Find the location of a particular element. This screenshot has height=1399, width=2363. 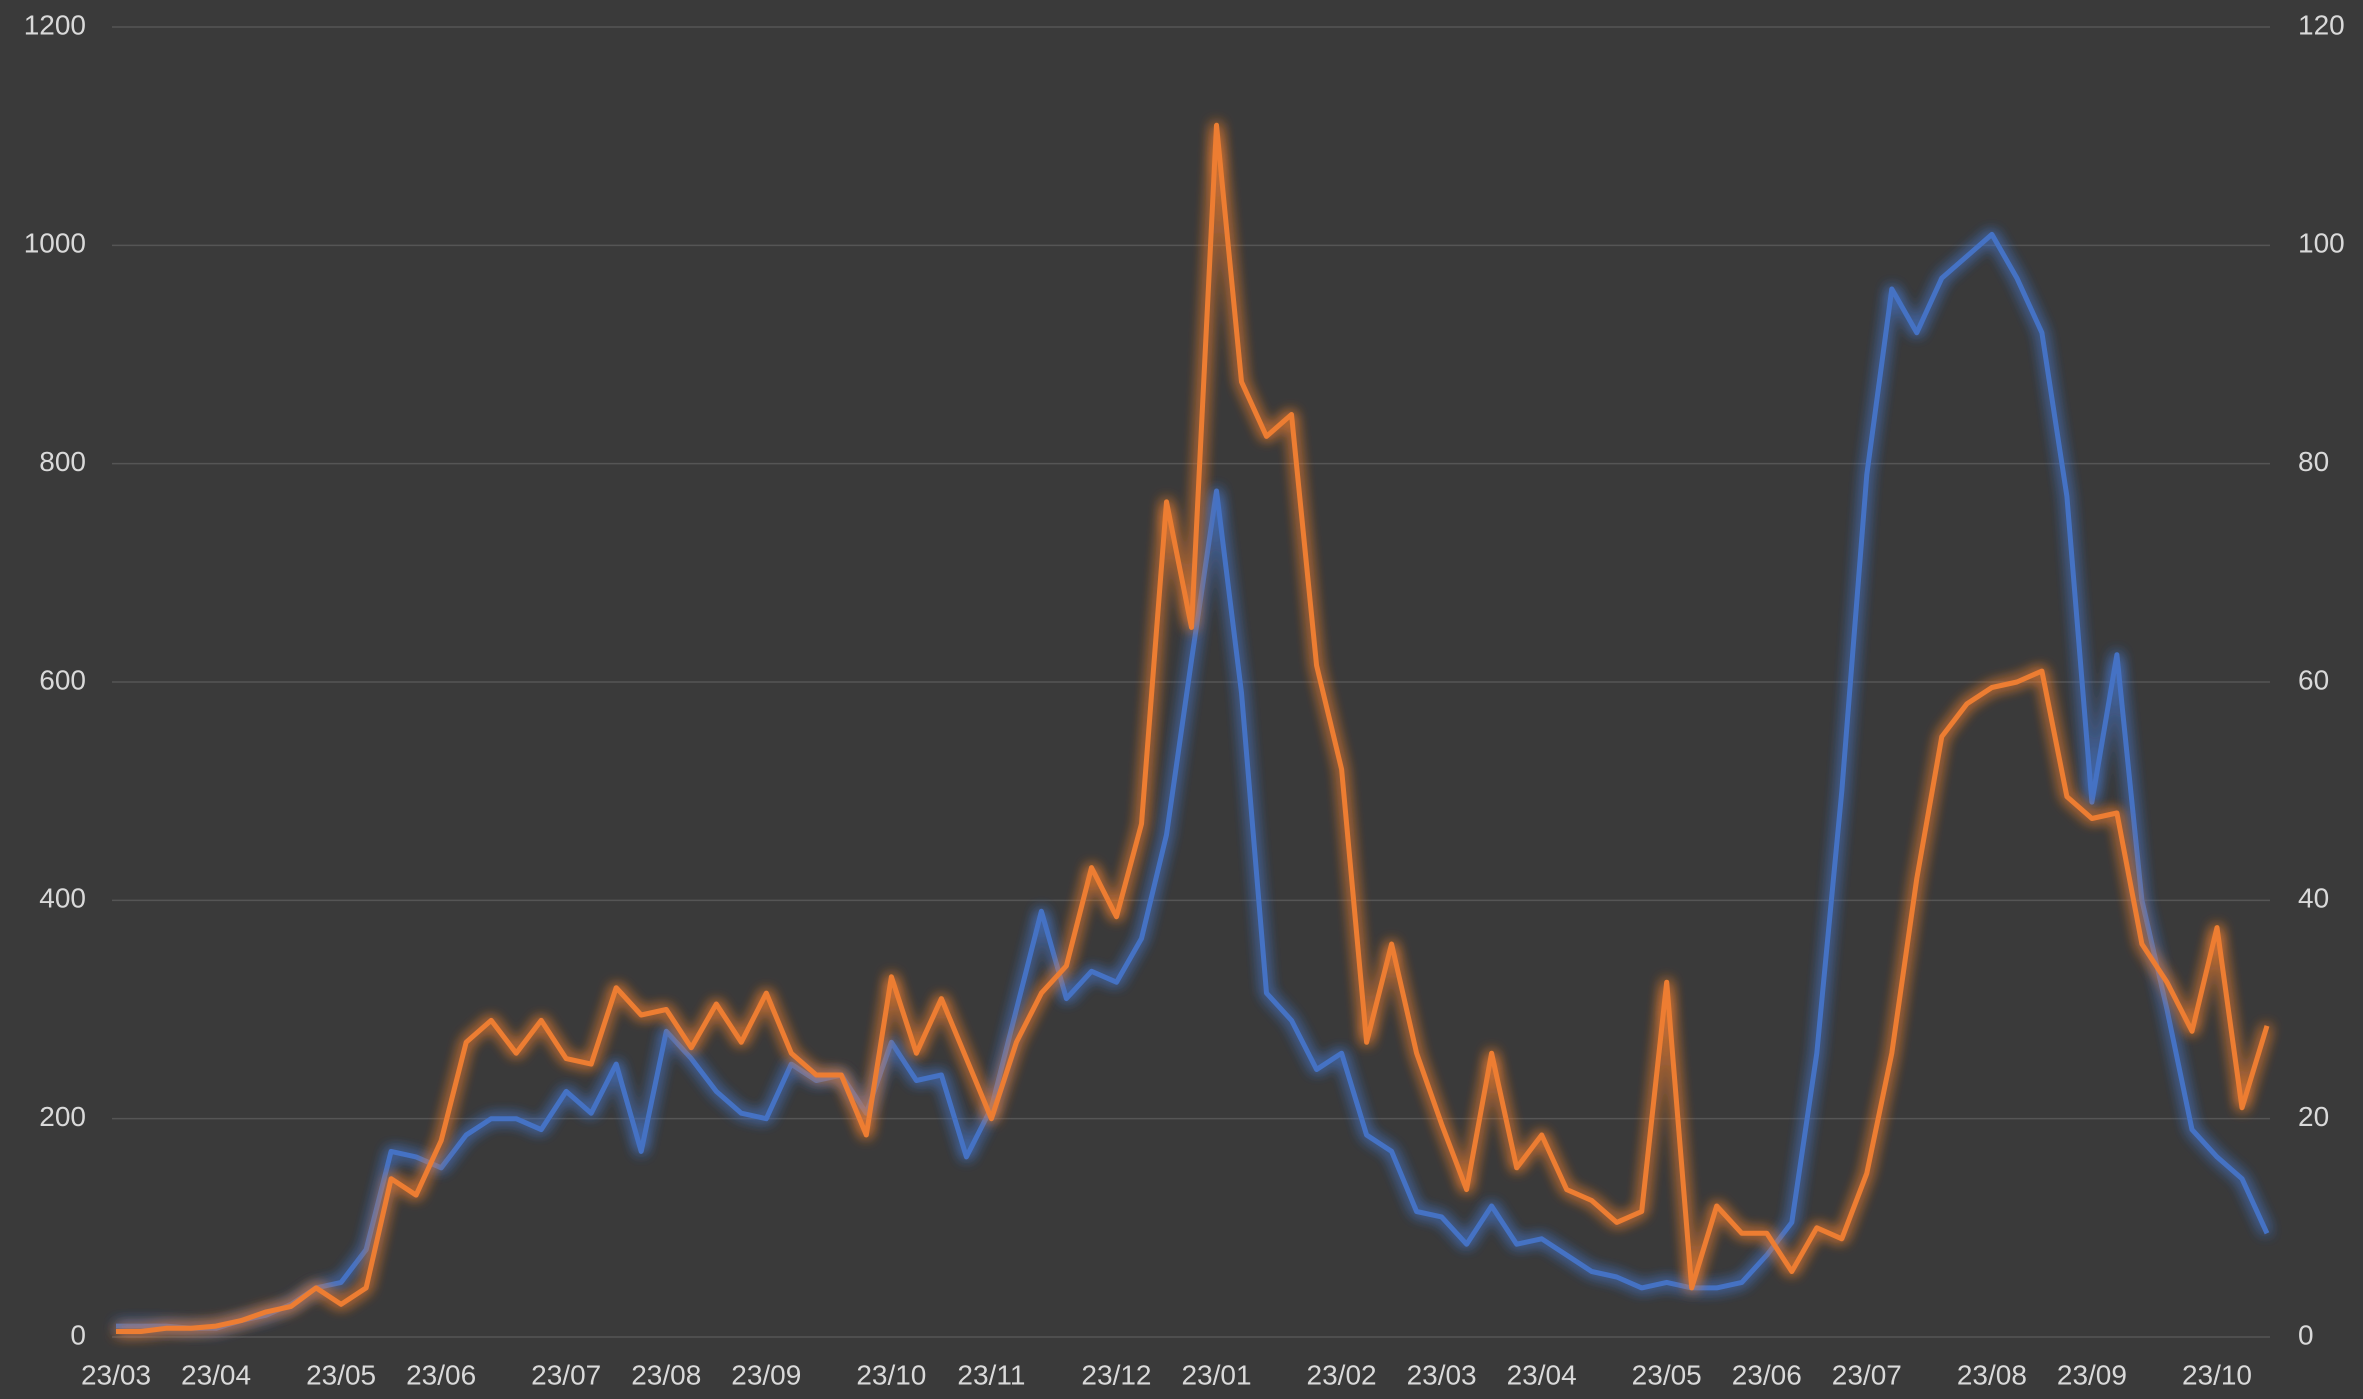

y-tick-label: 800 is located at coordinates (62, 461).